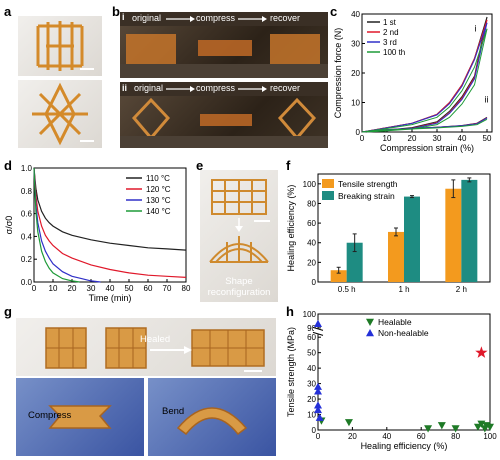  Describe the element at coordinates (318, 331) in the screenshot. I see `axis-break-gap` at that location.